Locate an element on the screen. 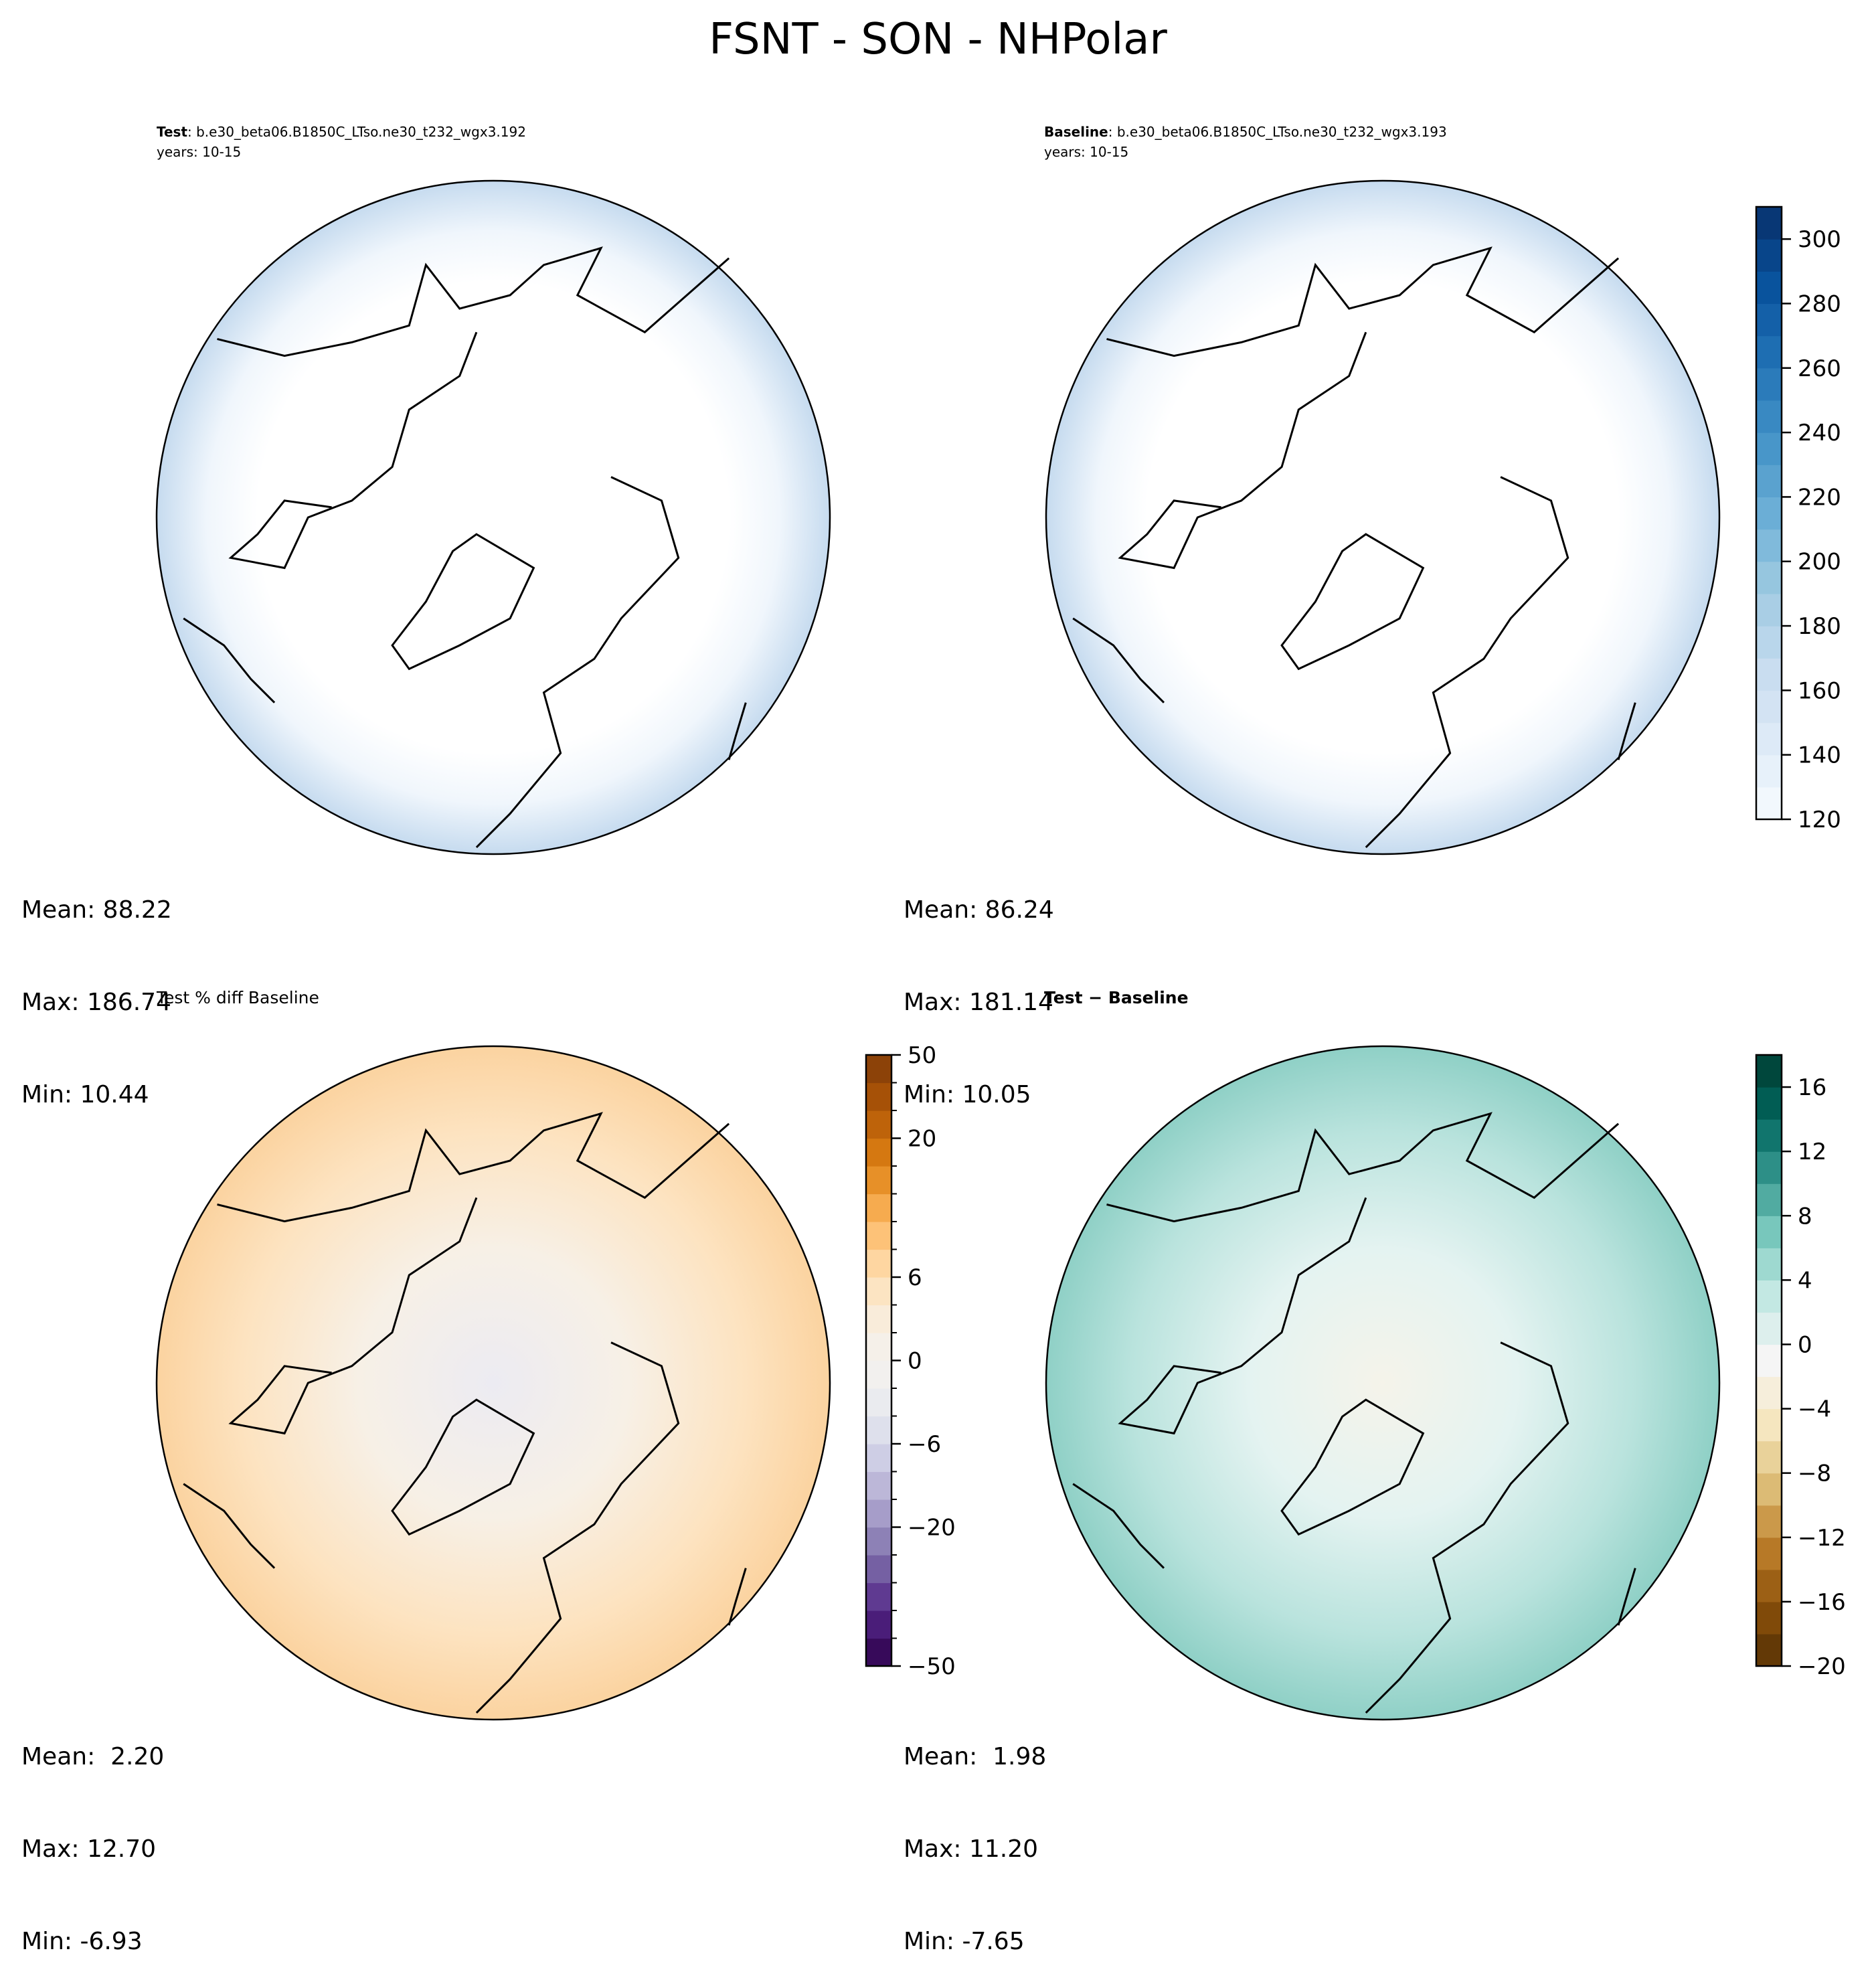  stat-max: Max: 12.70 is located at coordinates (89, 1849).